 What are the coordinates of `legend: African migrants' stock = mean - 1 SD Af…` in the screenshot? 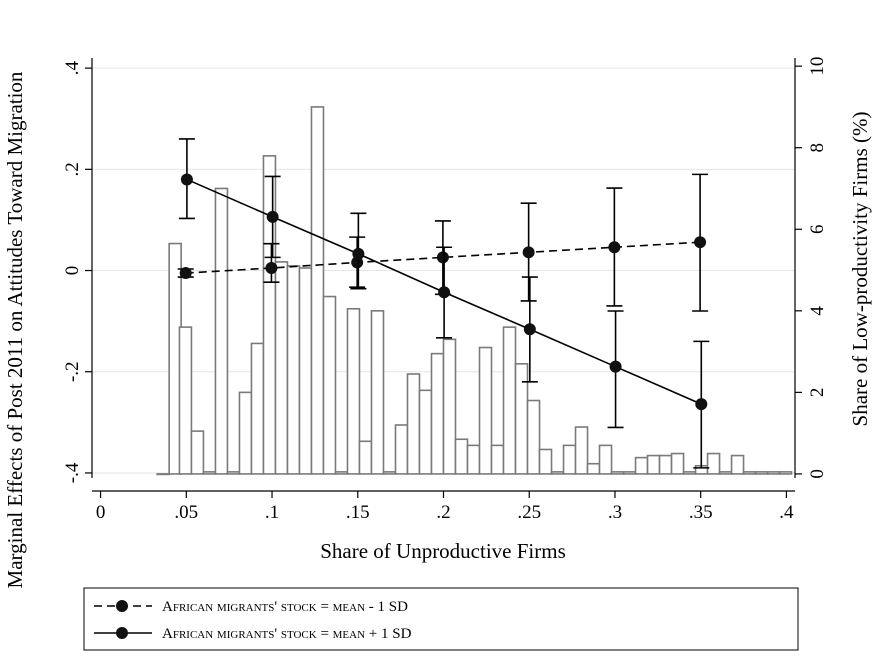 It's located at (441, 619).